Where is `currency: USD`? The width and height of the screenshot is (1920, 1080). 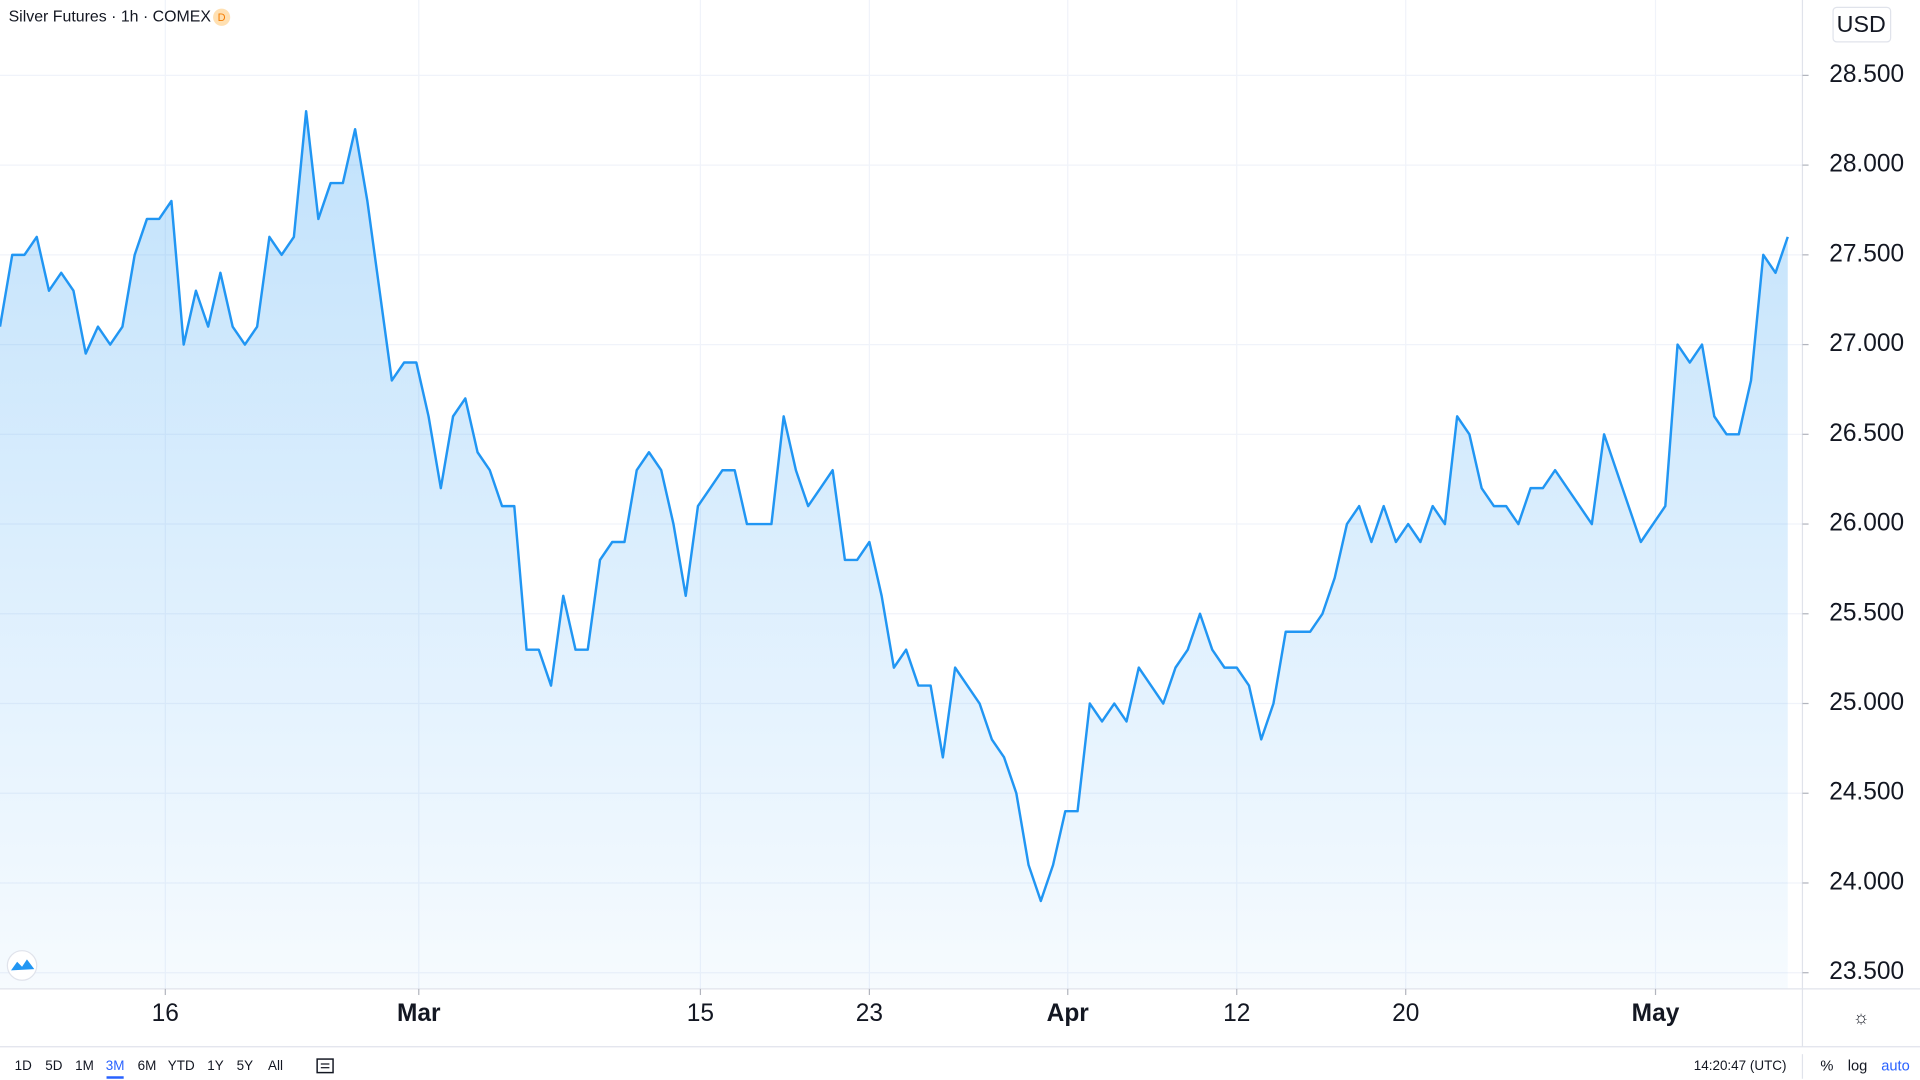
currency: USD is located at coordinates (1861, 24).